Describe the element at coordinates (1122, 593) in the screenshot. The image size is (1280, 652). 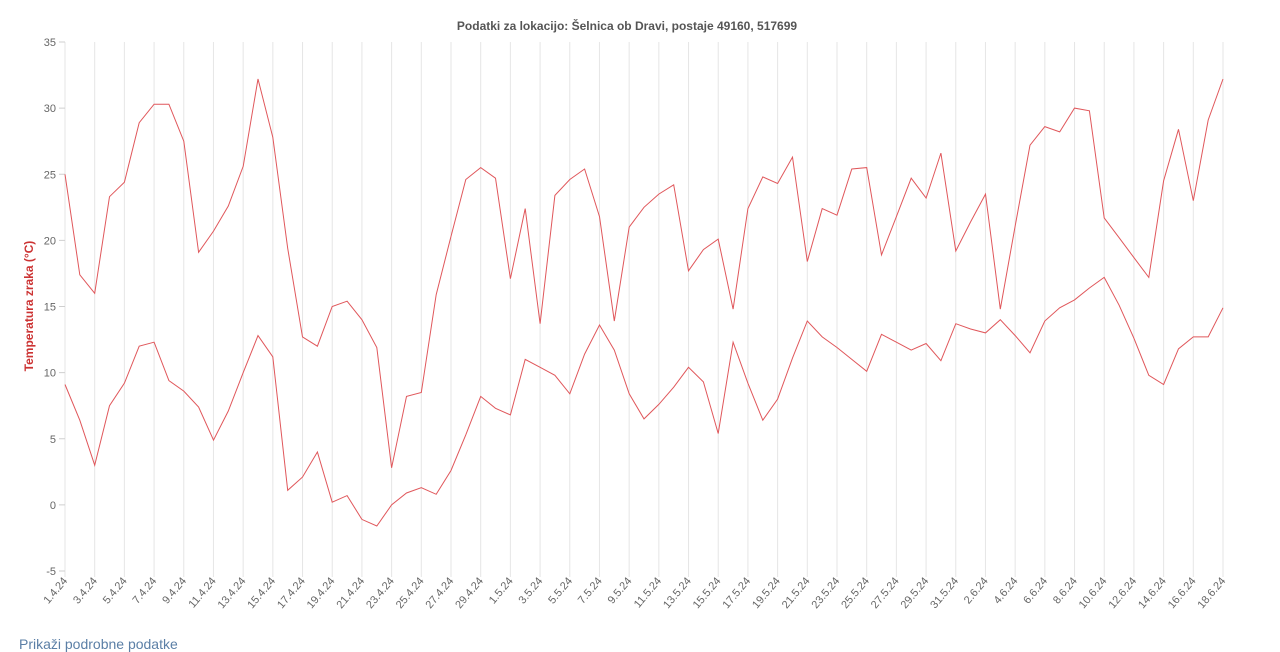
I see `x-tick-label: 12.6.24` at that location.